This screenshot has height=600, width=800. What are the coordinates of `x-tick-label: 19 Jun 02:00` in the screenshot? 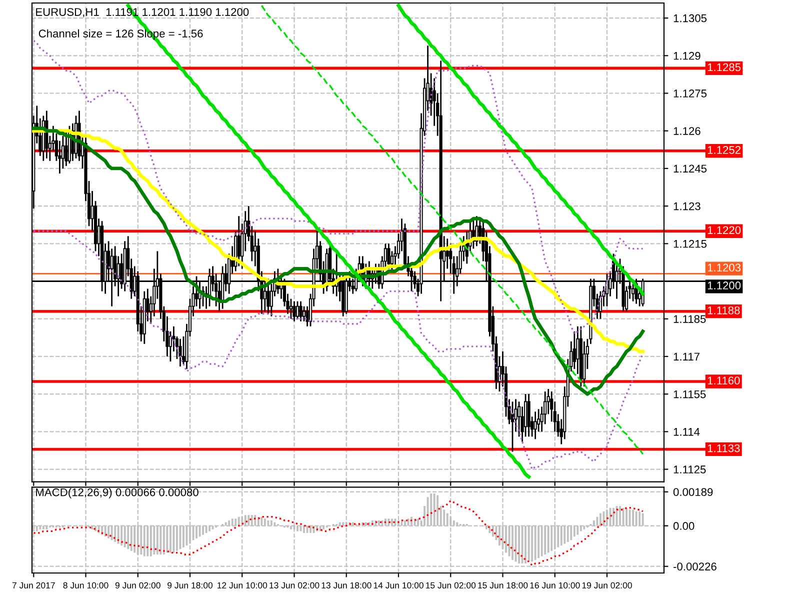 It's located at (607, 585).